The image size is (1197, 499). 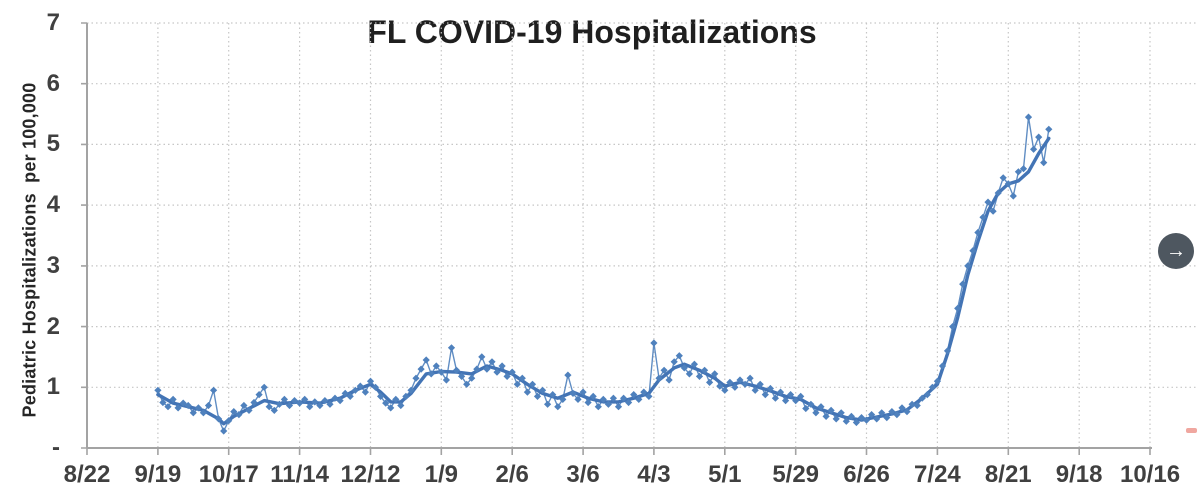 What do you see at coordinates (87, 474) in the screenshot?
I see `x-tick-label: 8/22` at bounding box center [87, 474].